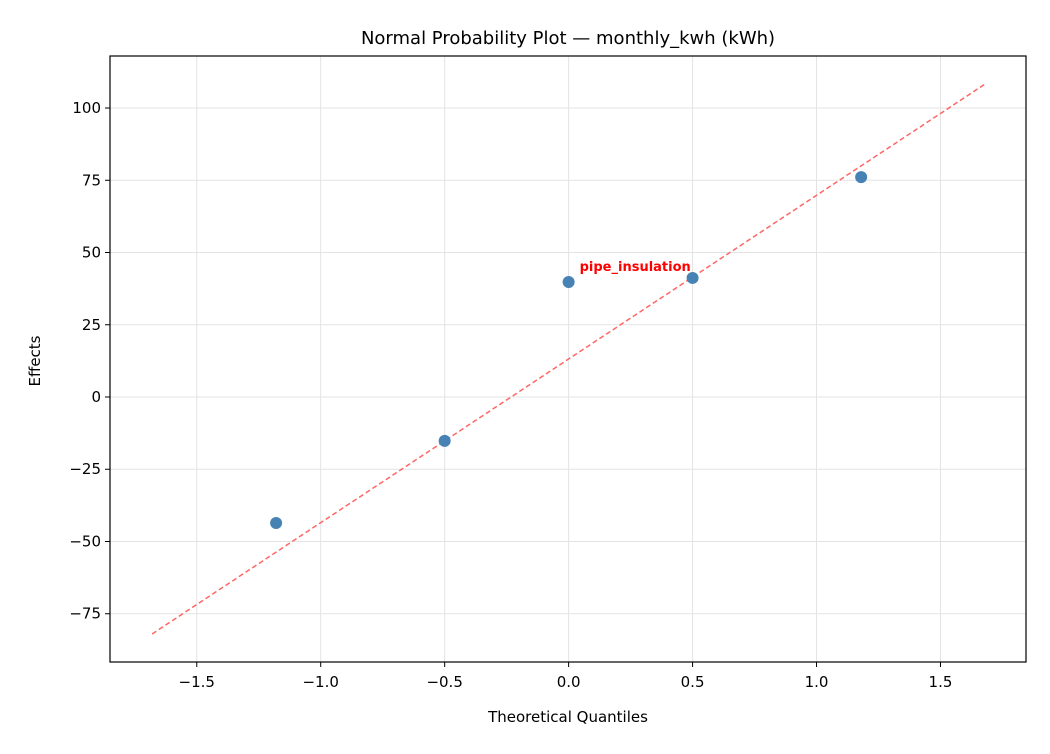 The height and width of the screenshot is (754, 1050). What do you see at coordinates (86, 108) in the screenshot?
I see `y-tick-label: 100` at bounding box center [86, 108].